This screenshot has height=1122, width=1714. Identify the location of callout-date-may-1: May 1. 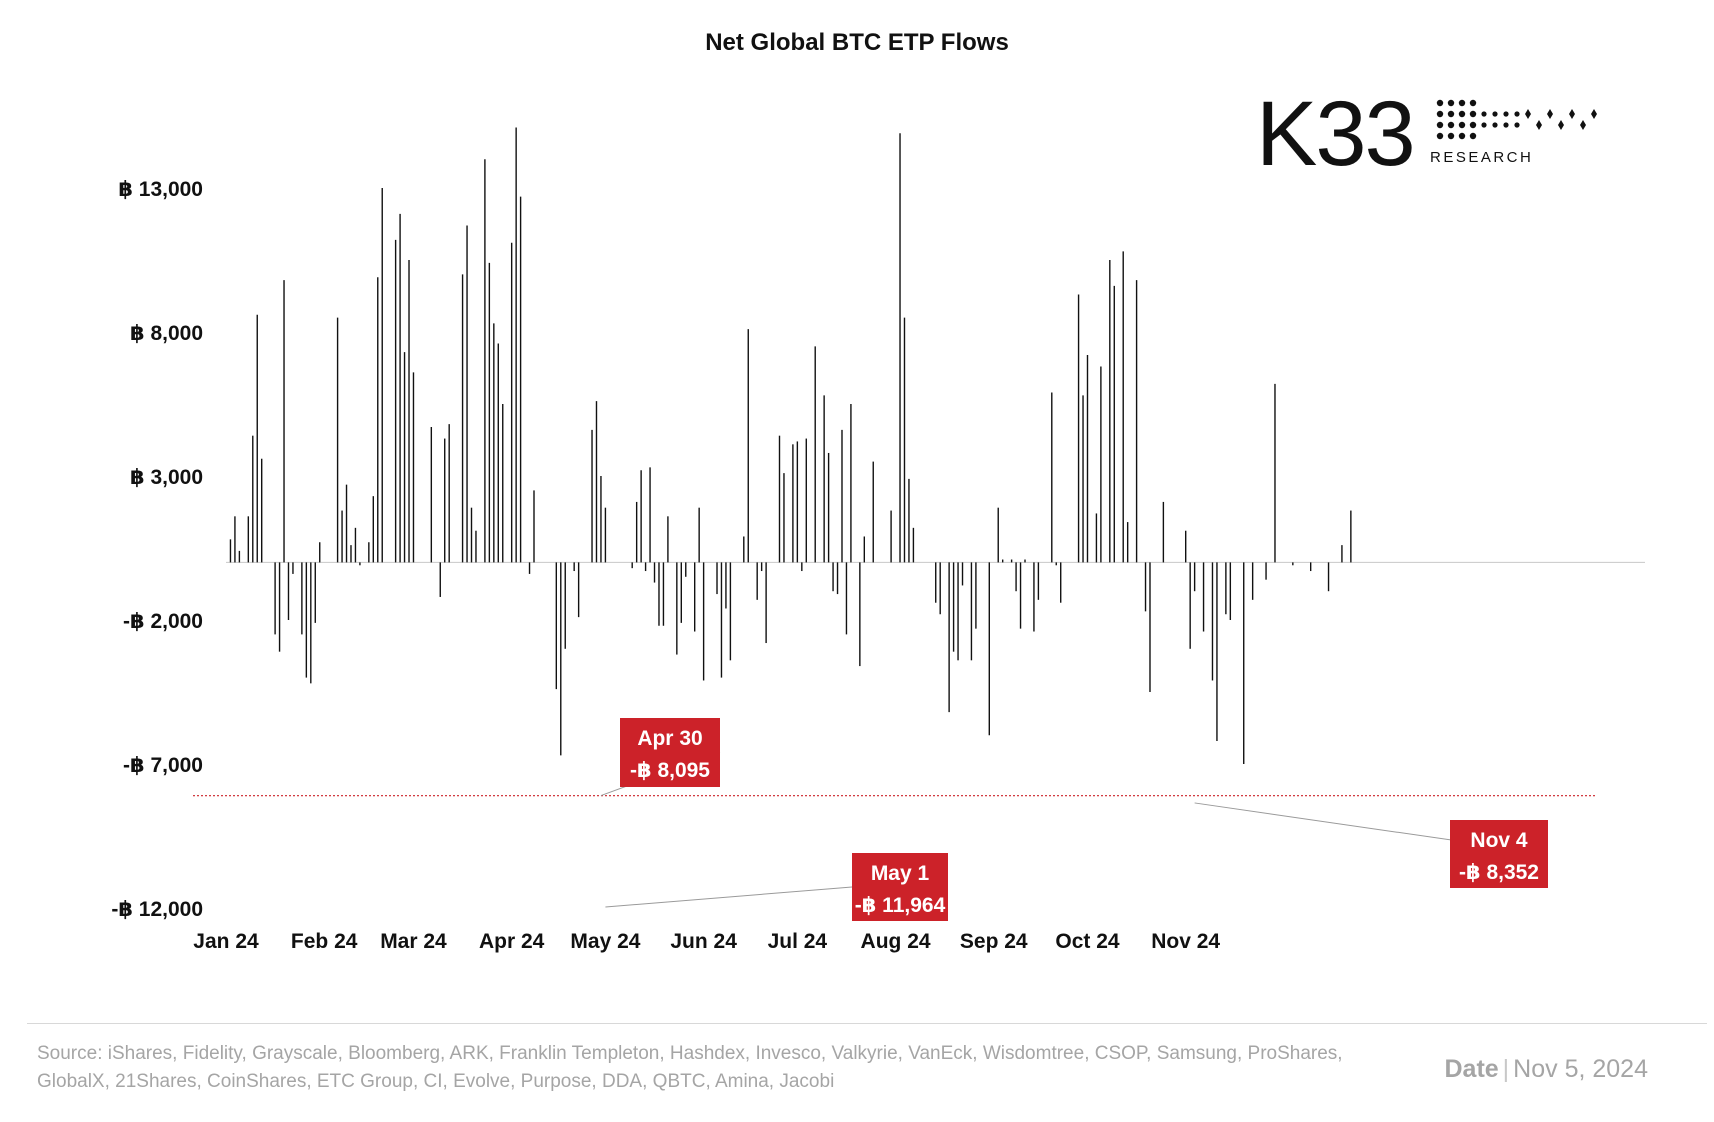
(900, 873).